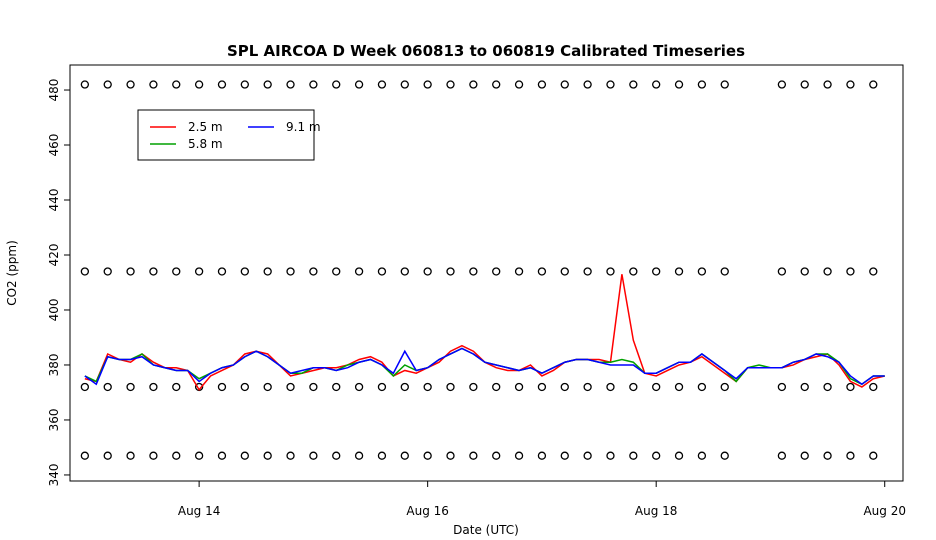  I want to click on y-tick-label: 360, so click(54, 420).